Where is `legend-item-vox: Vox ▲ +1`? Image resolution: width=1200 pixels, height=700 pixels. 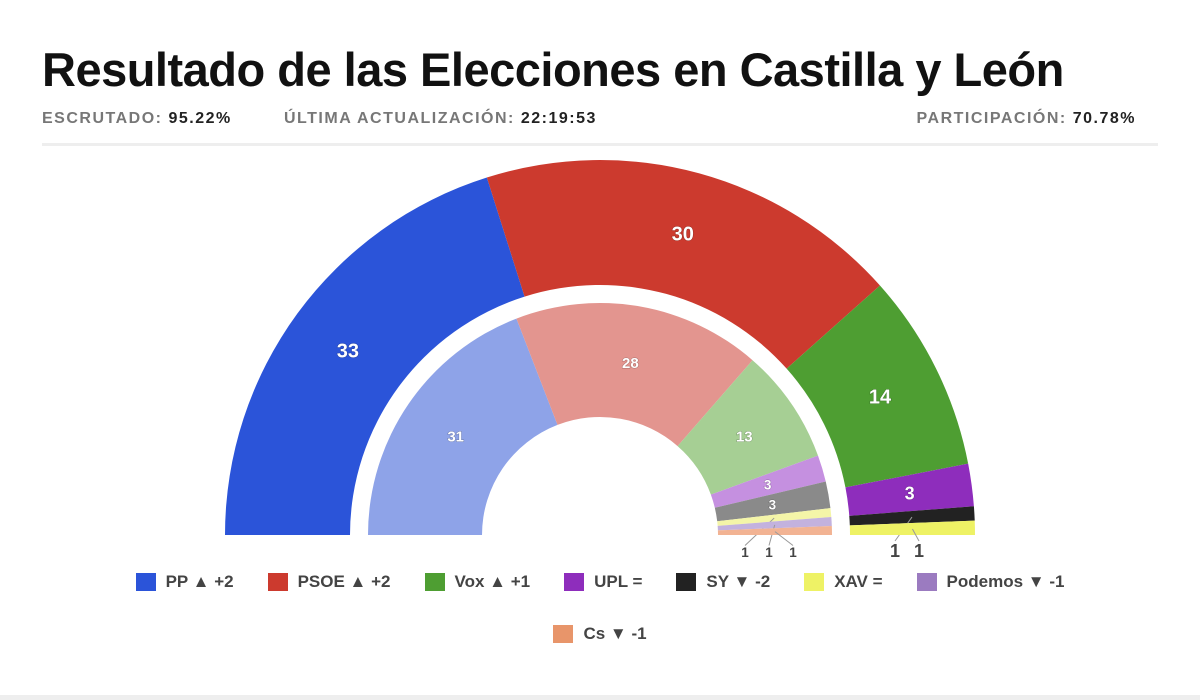 legend-item-vox: Vox ▲ +1 is located at coordinates (477, 582).